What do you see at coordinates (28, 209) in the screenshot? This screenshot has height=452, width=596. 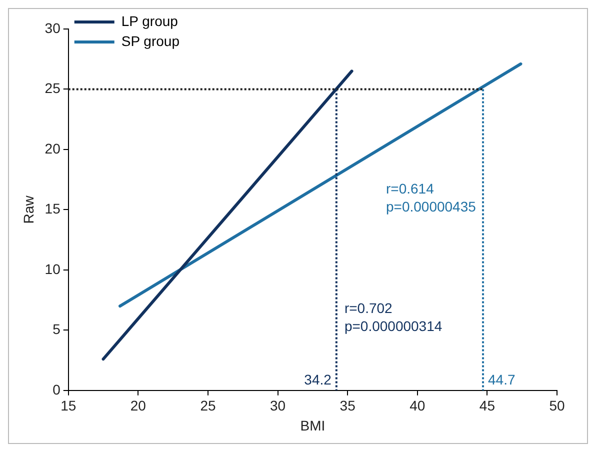 I see `y-axis-title: Raw` at bounding box center [28, 209].